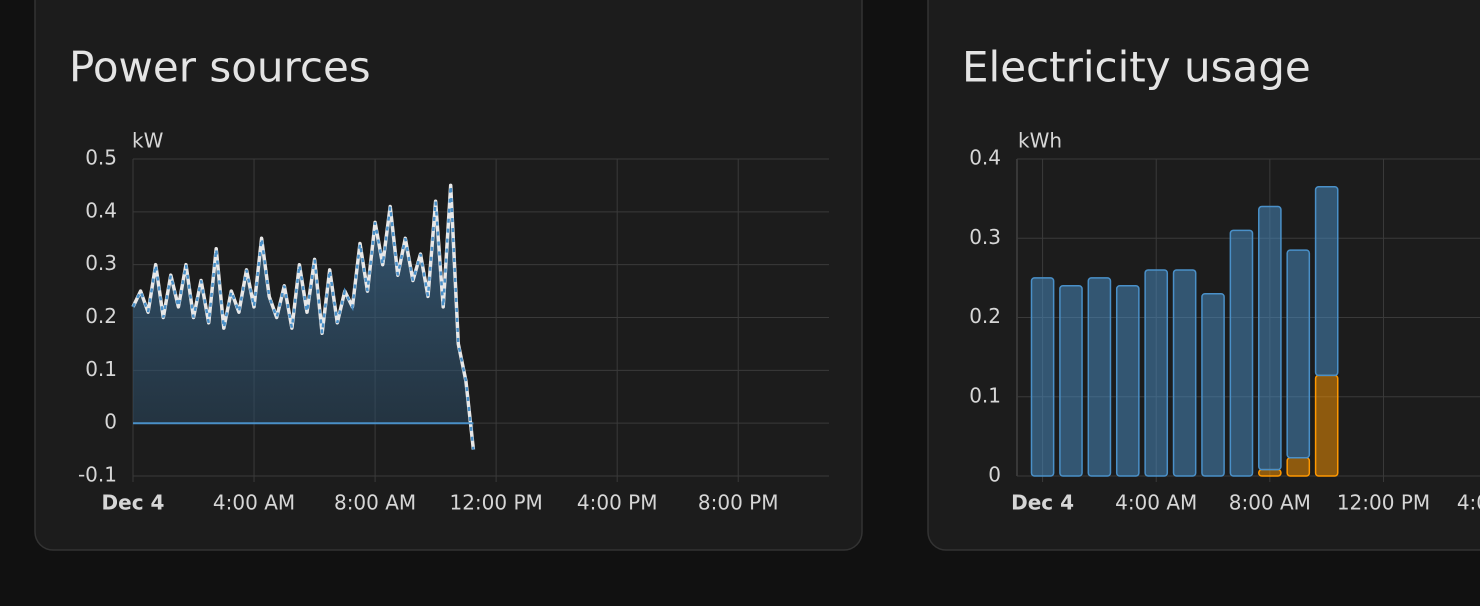 This screenshot has width=1480, height=606. What do you see at coordinates (1136, 67) in the screenshot?
I see `card-title: Electricity usage` at bounding box center [1136, 67].